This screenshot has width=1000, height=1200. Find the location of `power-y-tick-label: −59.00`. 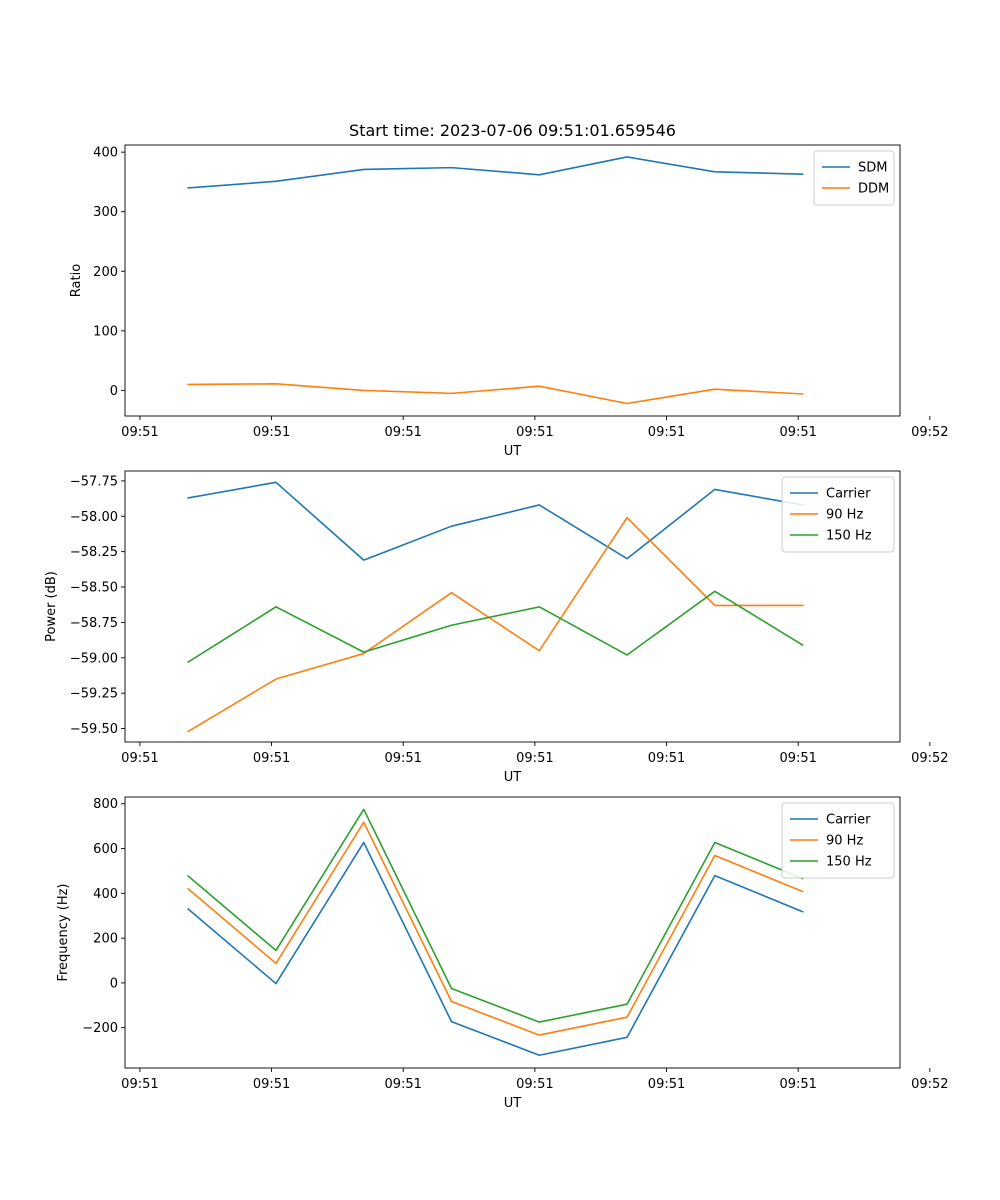

power-y-tick-label: −59.00 is located at coordinates (94, 658).